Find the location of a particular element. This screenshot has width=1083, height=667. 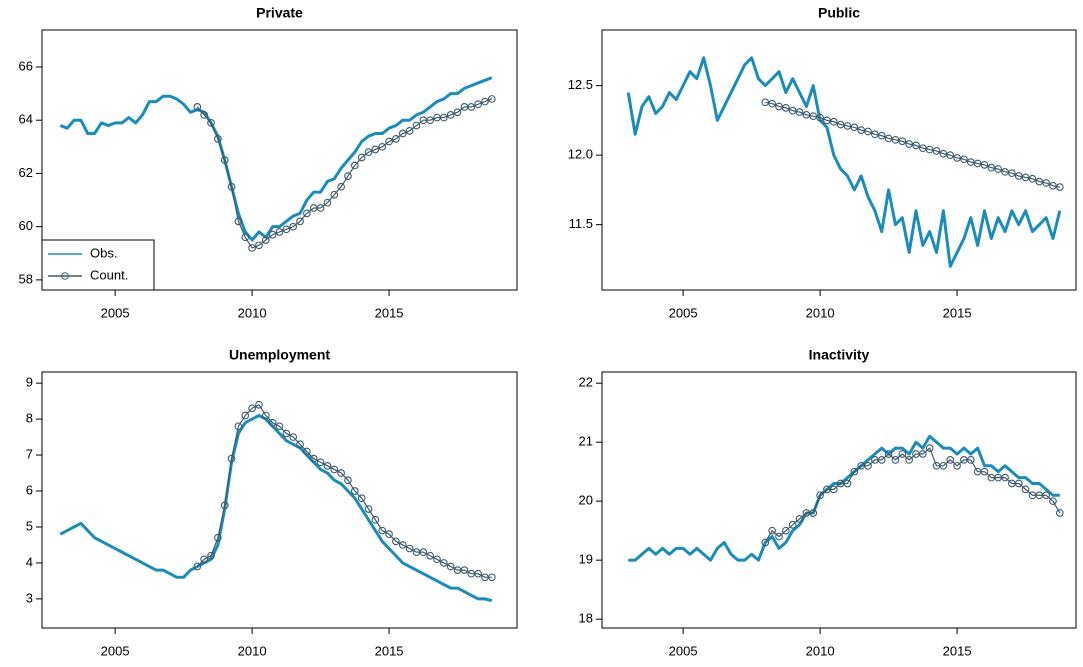

y-tick-label: 64 is located at coordinates (26, 119).